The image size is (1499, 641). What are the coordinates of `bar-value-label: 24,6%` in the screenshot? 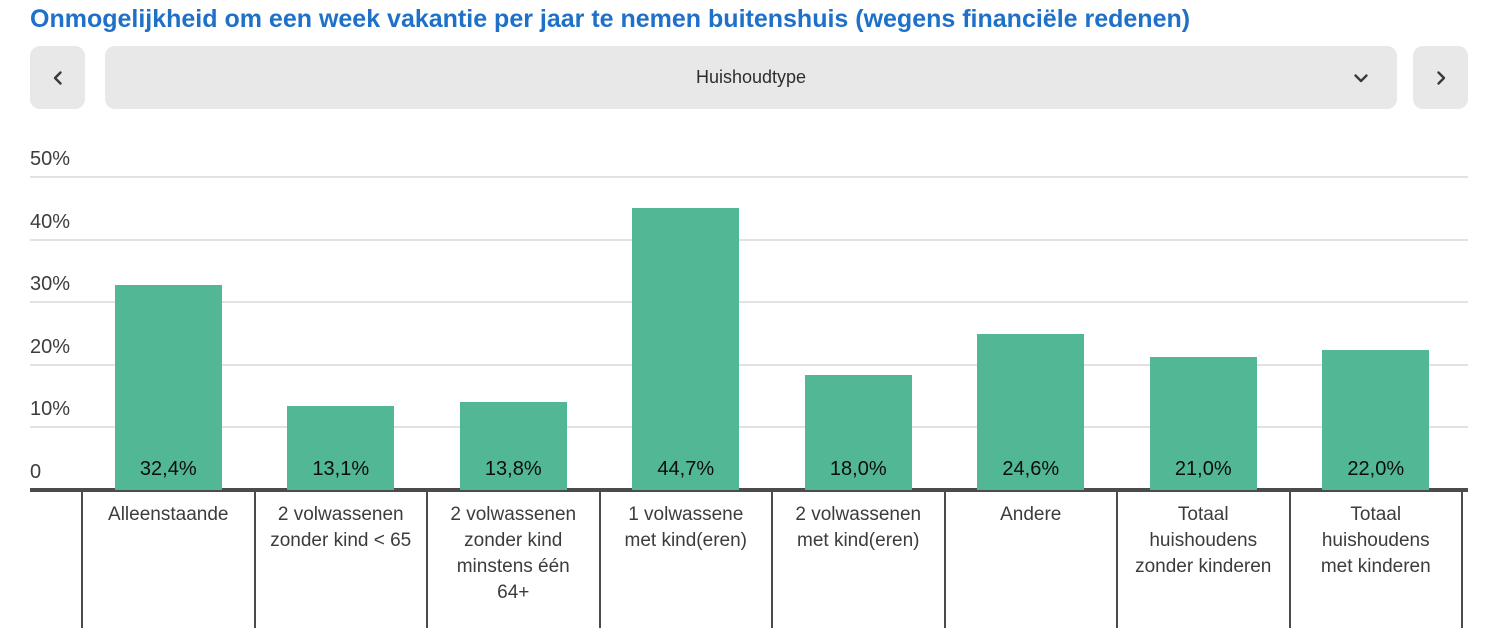 It's located at (1031, 469).